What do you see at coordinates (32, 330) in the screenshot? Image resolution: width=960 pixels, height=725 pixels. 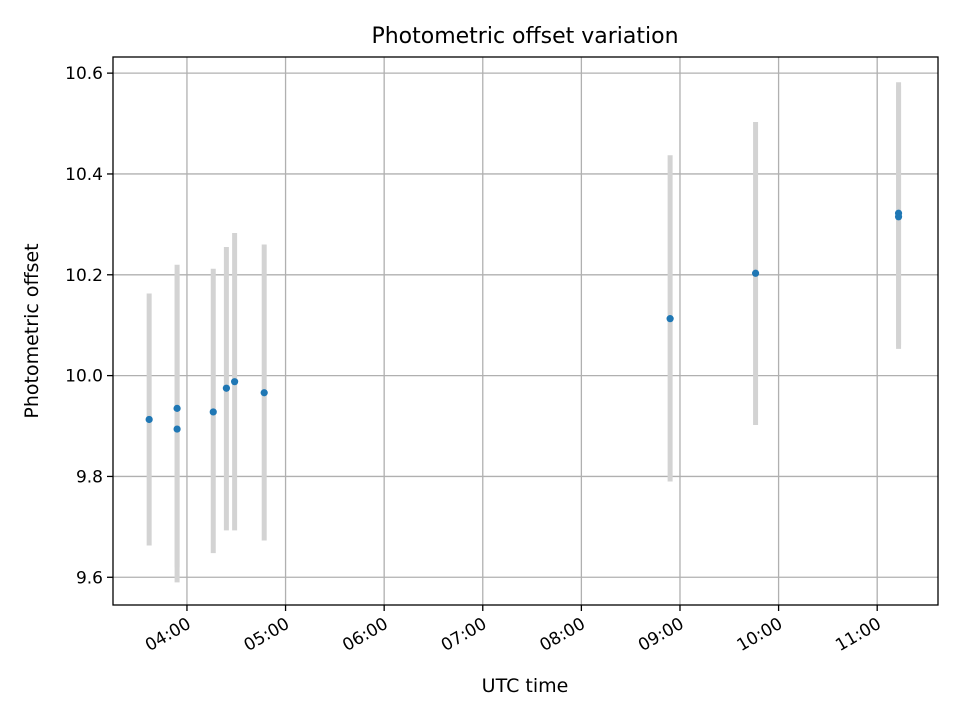 I see `y-axis-label: Photometric offset` at bounding box center [32, 330].